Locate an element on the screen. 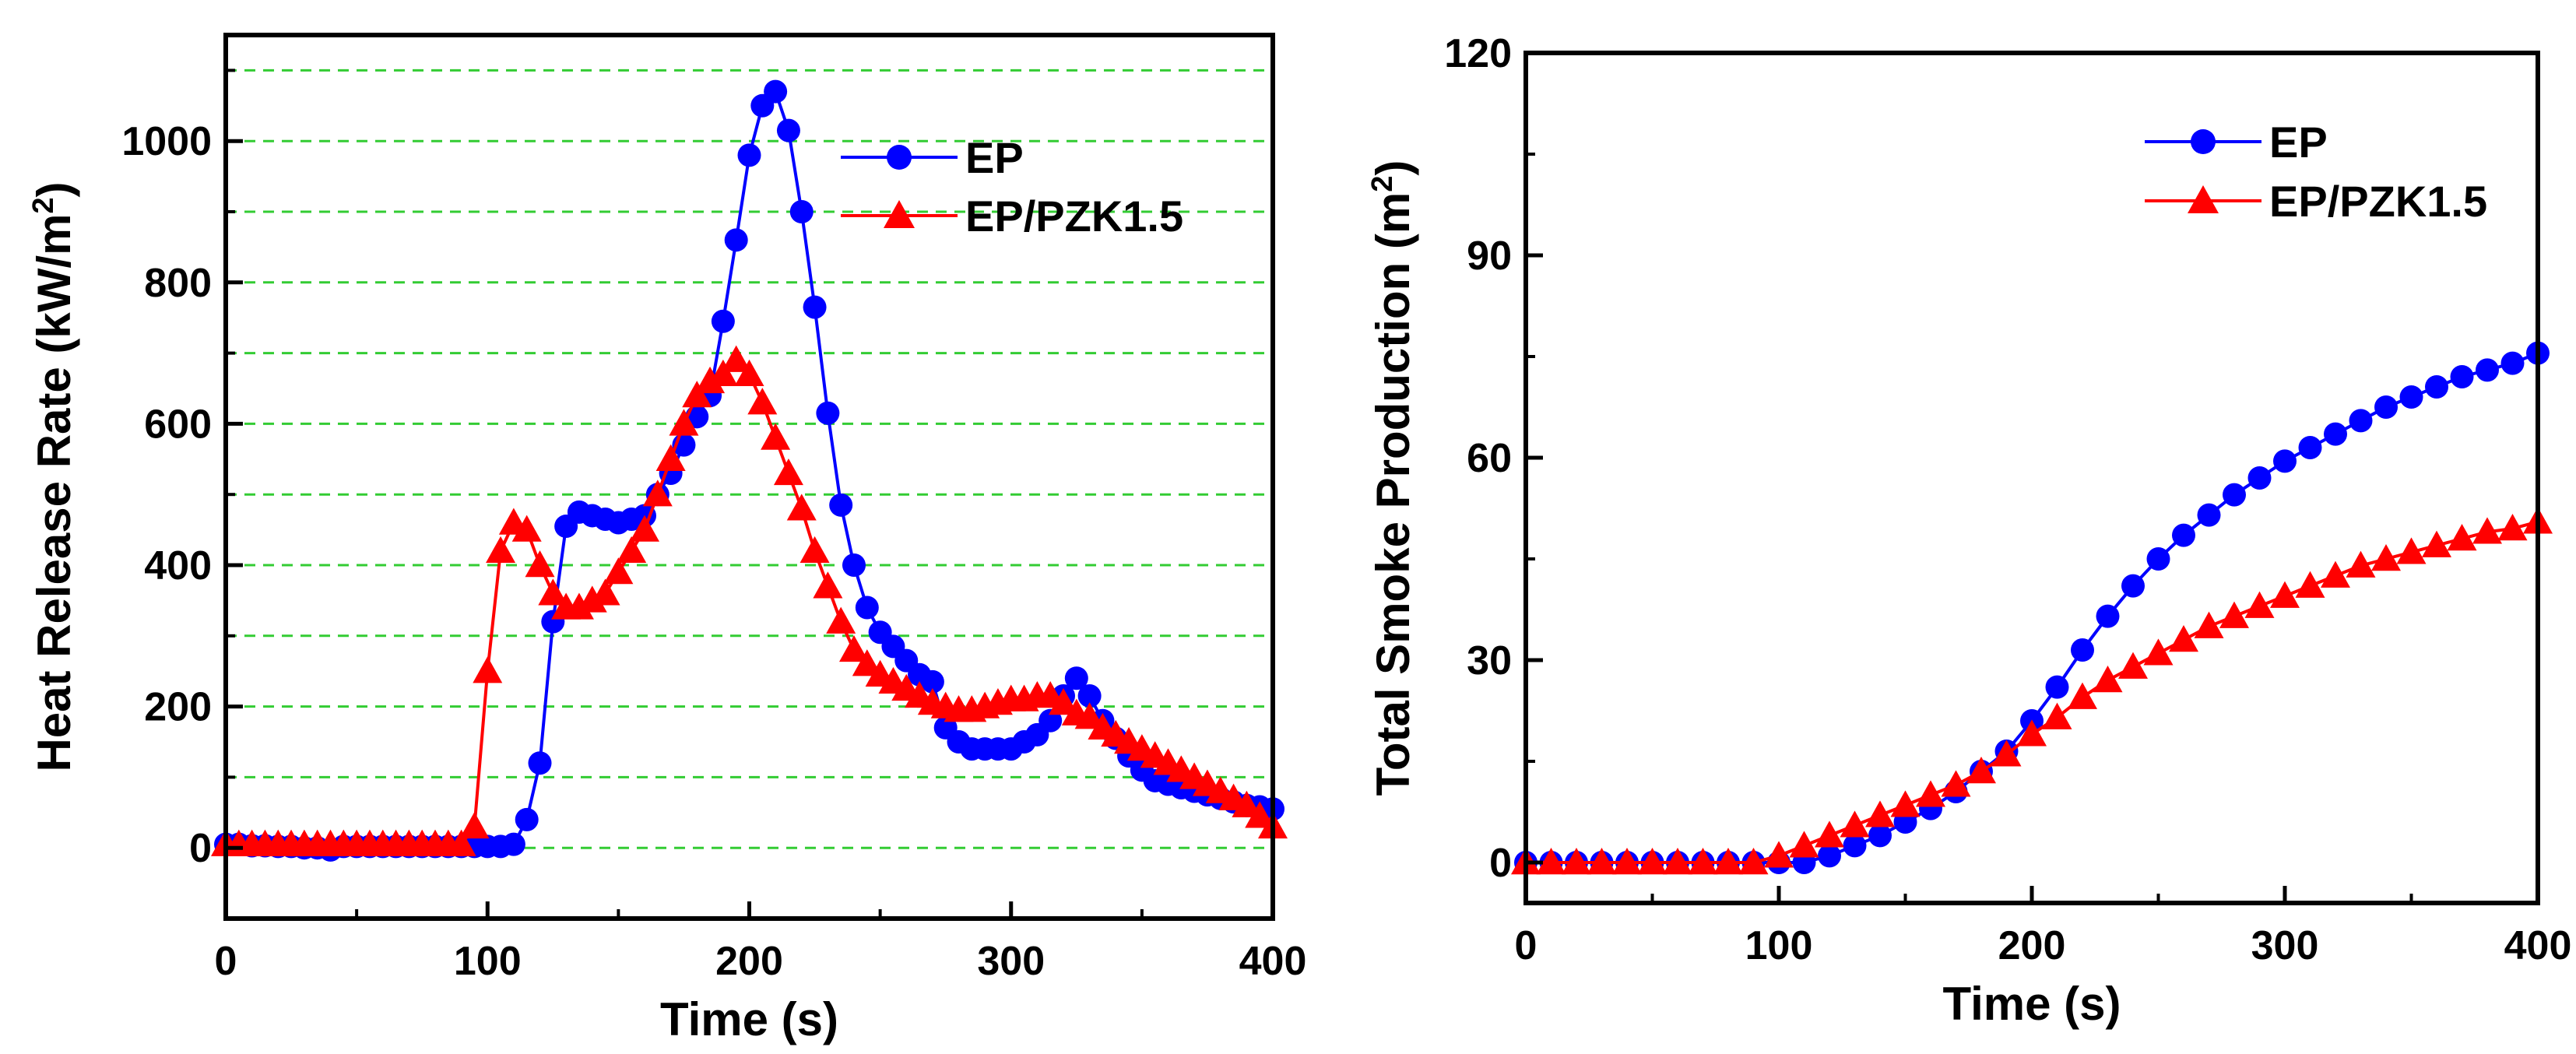 Image resolution: width=2576 pixels, height=1054 pixels. y-tick-label: 30 is located at coordinates (1489, 660).